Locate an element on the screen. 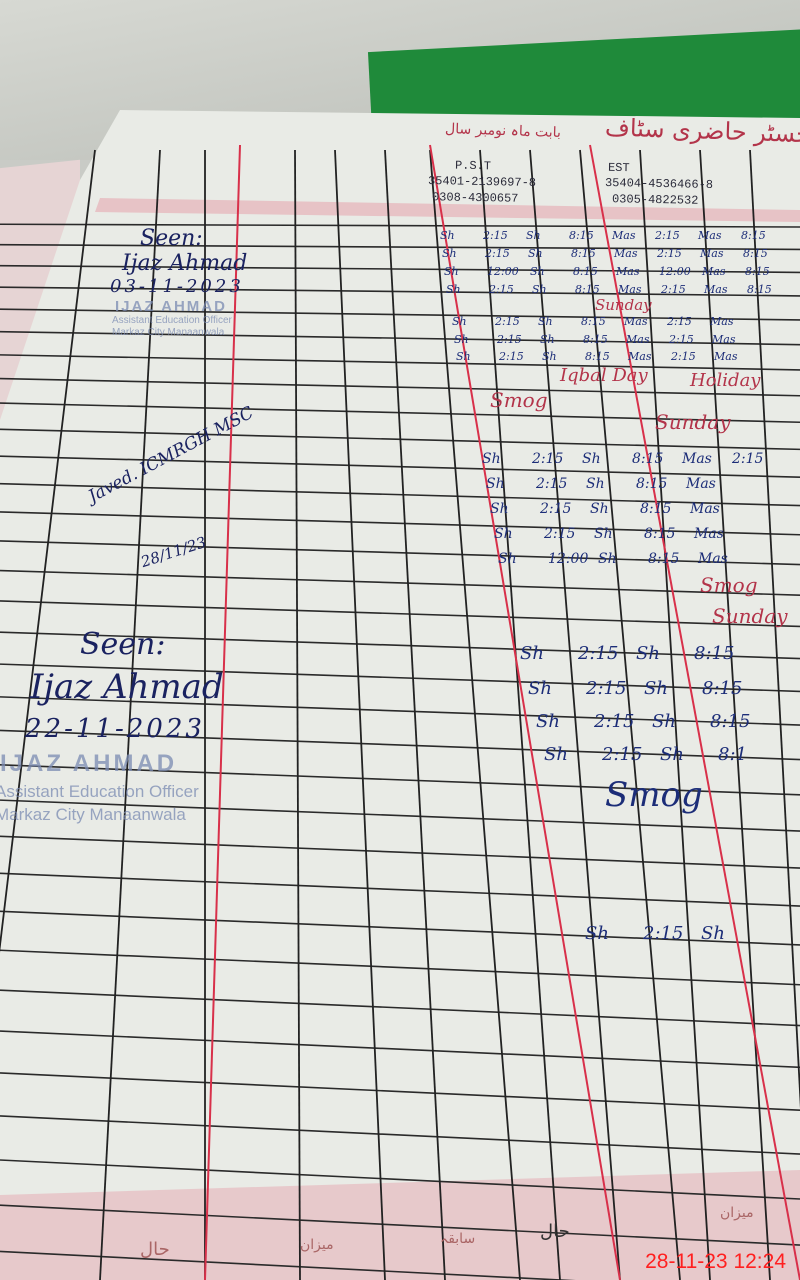 The width and height of the screenshot is (800, 1280). note-smog-3: Smog is located at coordinates (654, 795).